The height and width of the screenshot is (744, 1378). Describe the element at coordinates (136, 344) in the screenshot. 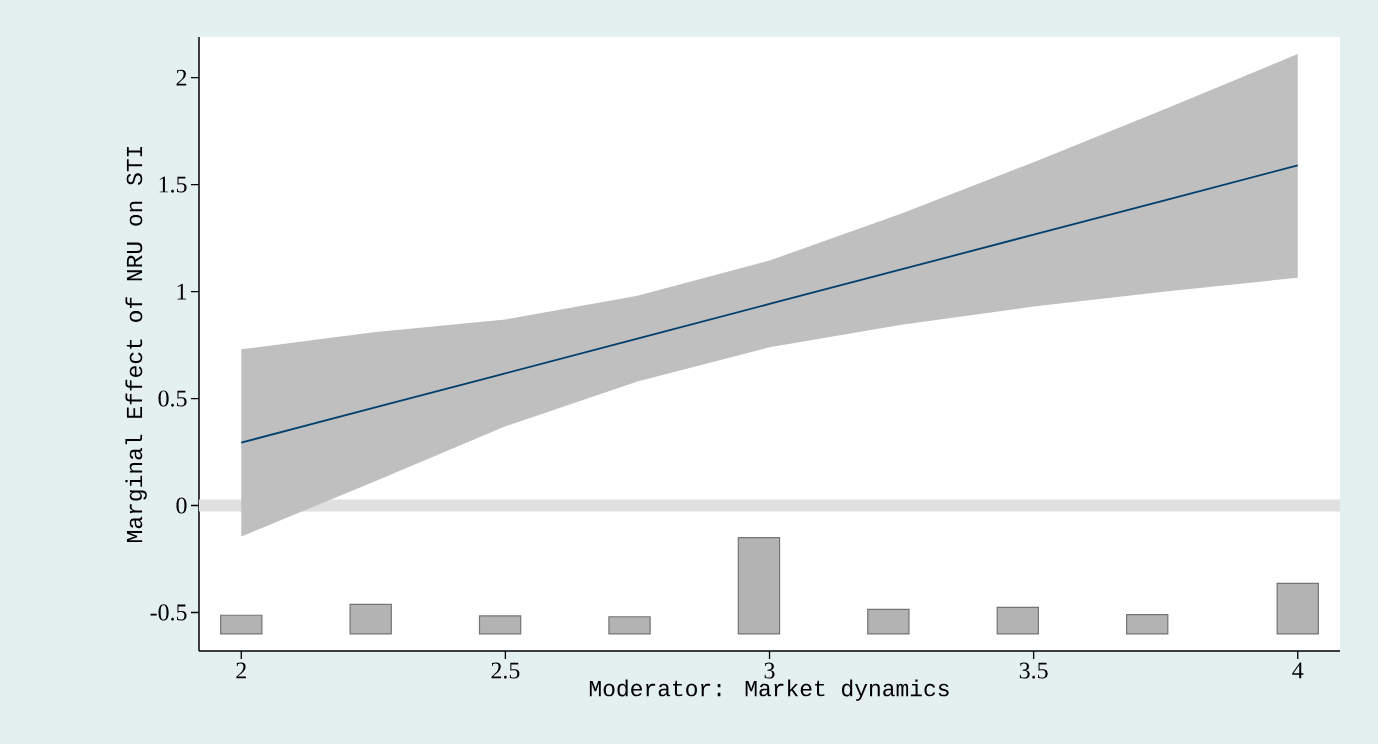

I see `y-axis-title: Marginal Effect of NRU on STI` at that location.